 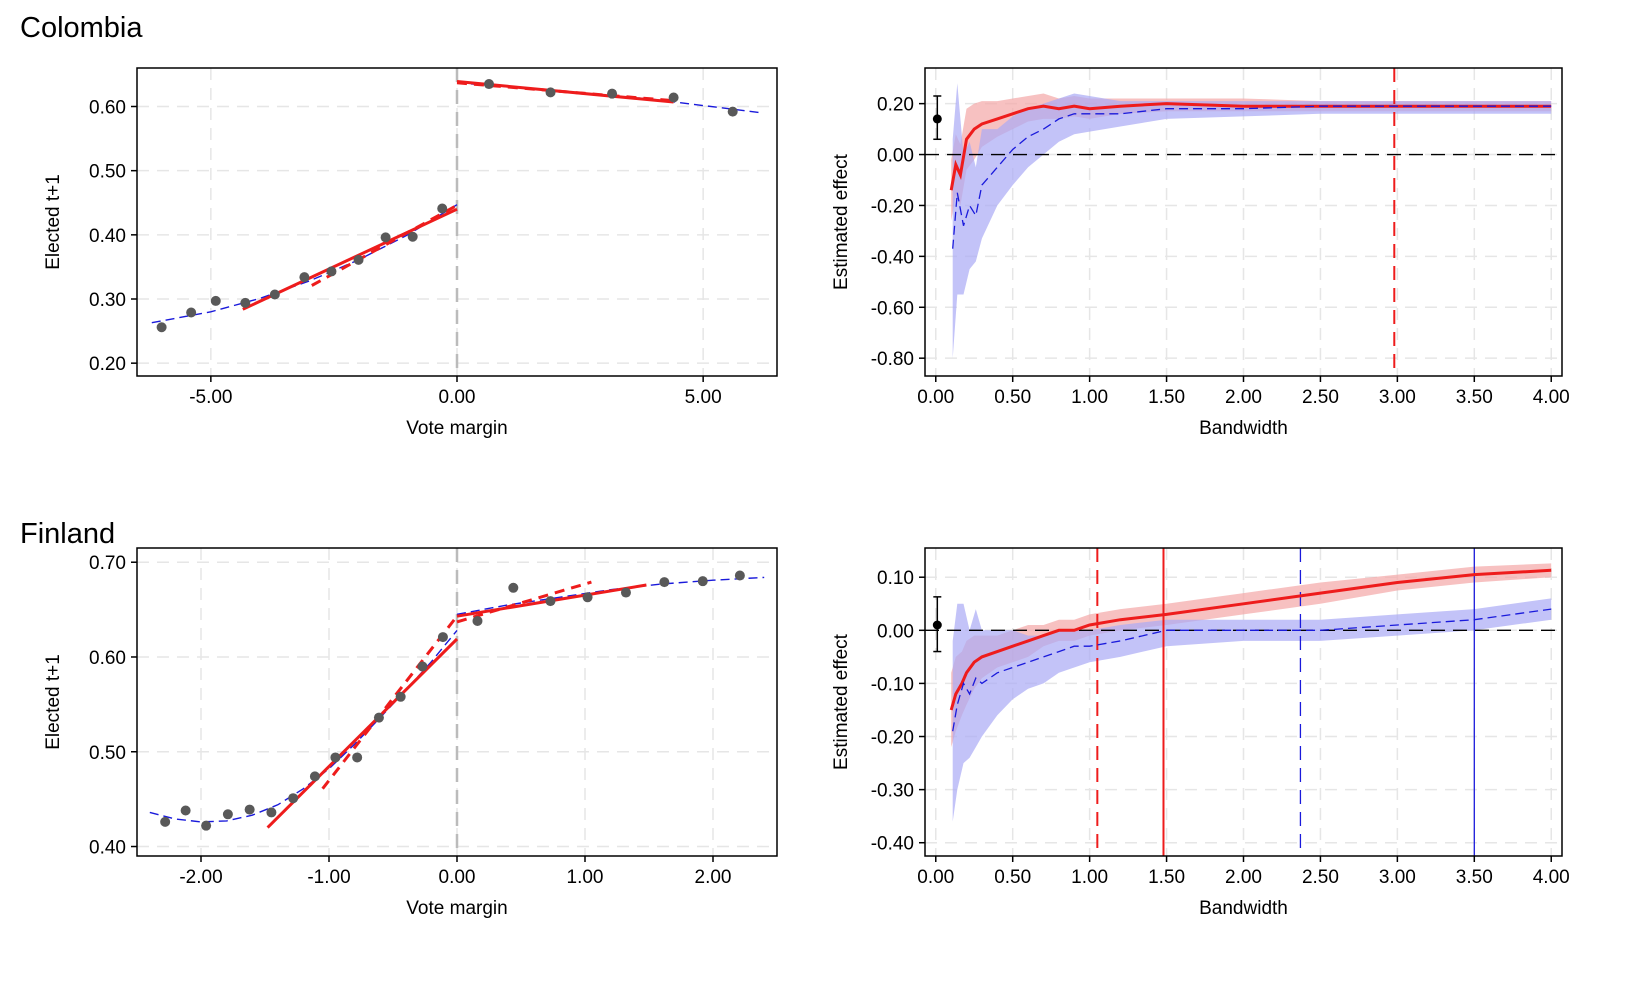 What do you see at coordinates (107, 108) in the screenshot?
I see `y-tick-label: 0.60` at bounding box center [107, 108].